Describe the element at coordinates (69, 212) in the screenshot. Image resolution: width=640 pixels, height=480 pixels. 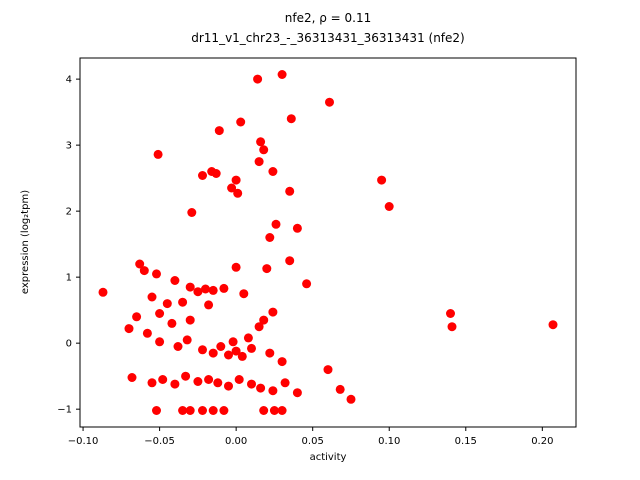
I see `y-tick-label: 2` at that location.